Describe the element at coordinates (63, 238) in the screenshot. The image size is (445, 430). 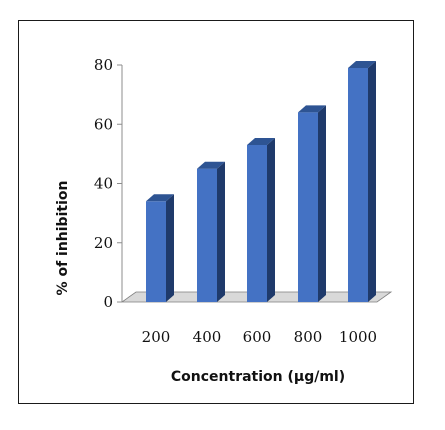
I see `y-axis-title: % of inhibition` at that location.